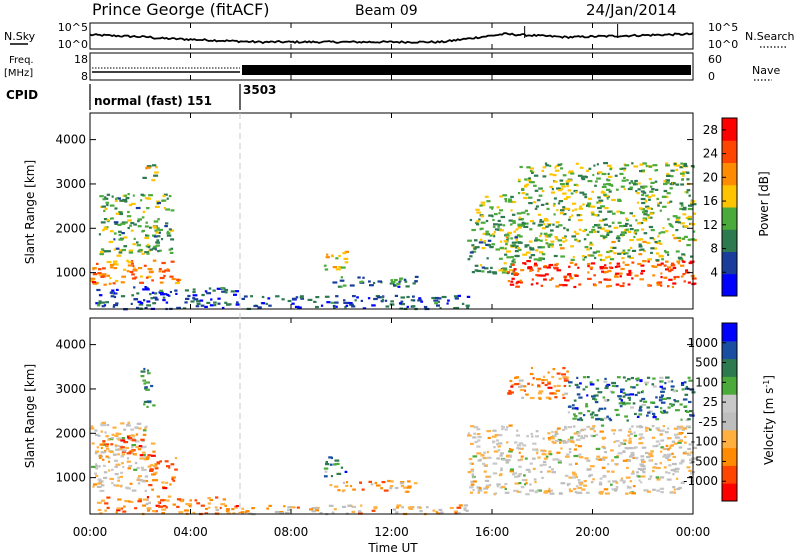 The height and width of the screenshot is (554, 800). Describe the element at coordinates (710, 130) in the screenshot. I see `colorbar-tick-label: 28` at that location.